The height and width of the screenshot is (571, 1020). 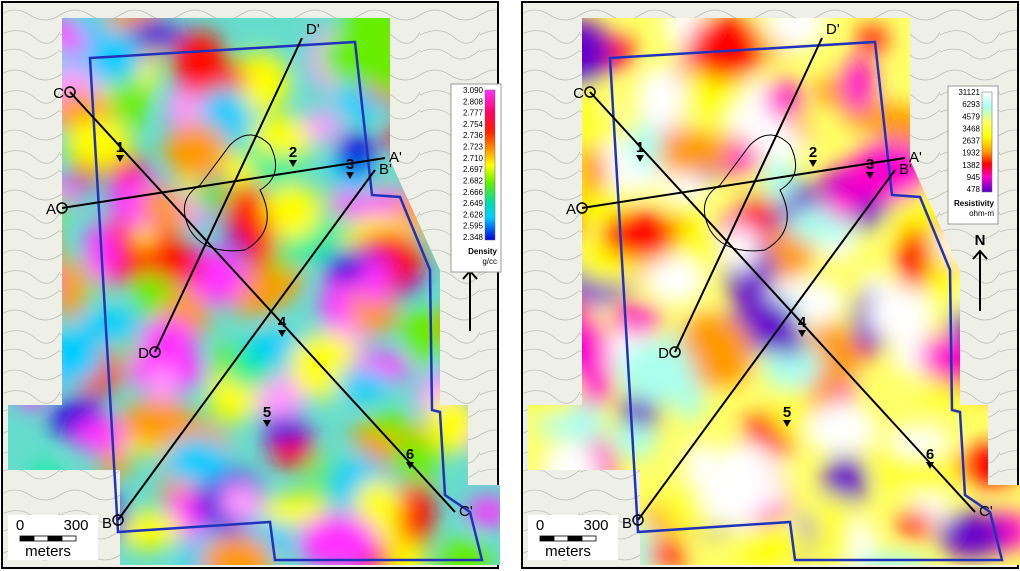 What do you see at coordinates (473, 180) in the screenshot?
I see `legend-value: 2.682` at bounding box center [473, 180].